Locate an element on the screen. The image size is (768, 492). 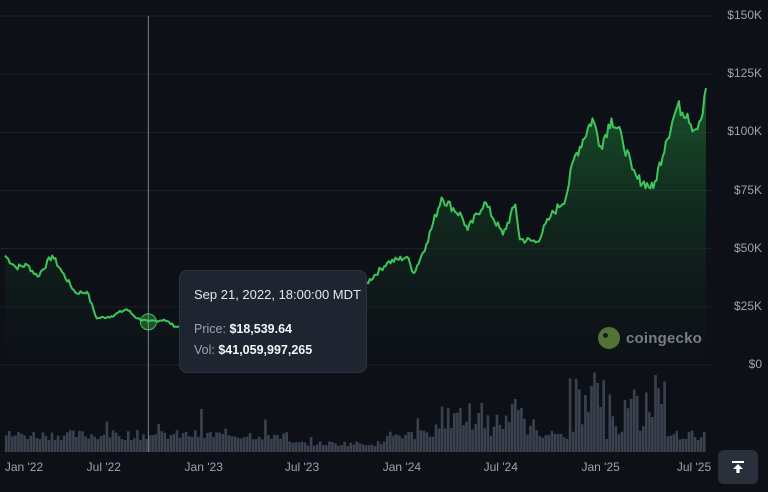
scroll-to-top-button is located at coordinates (738, 467).